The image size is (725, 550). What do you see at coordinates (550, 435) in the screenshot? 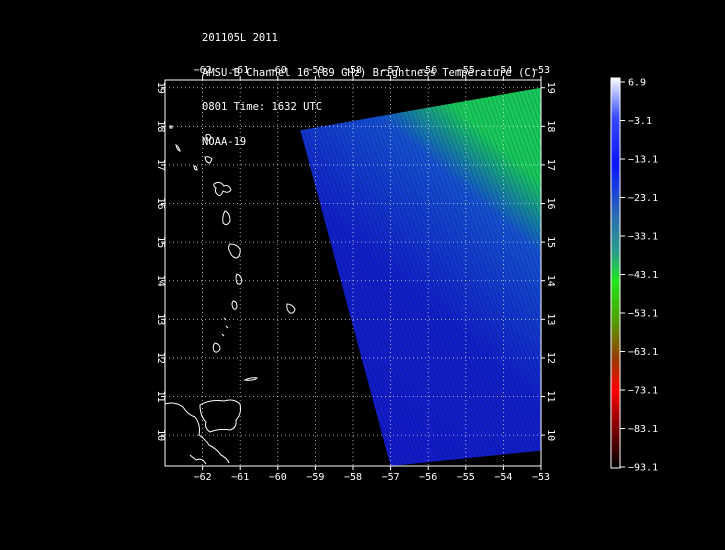
I see `lat-label-right: 10` at bounding box center [550, 435].